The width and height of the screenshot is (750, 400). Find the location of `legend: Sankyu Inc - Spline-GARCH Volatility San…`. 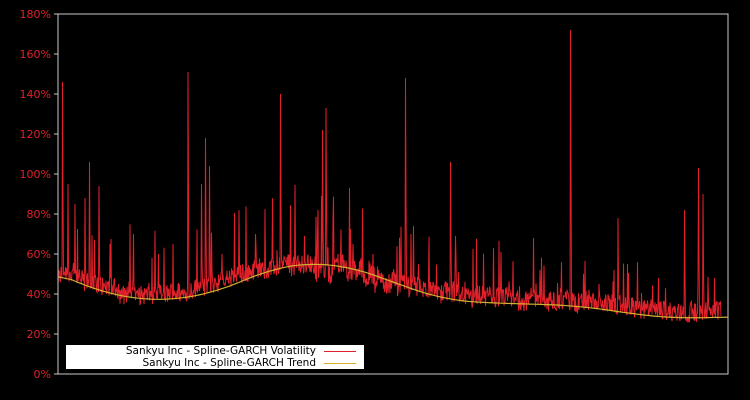

legend: Sankyu Inc - Spline-GARCH Volatility San… is located at coordinates (215, 357).